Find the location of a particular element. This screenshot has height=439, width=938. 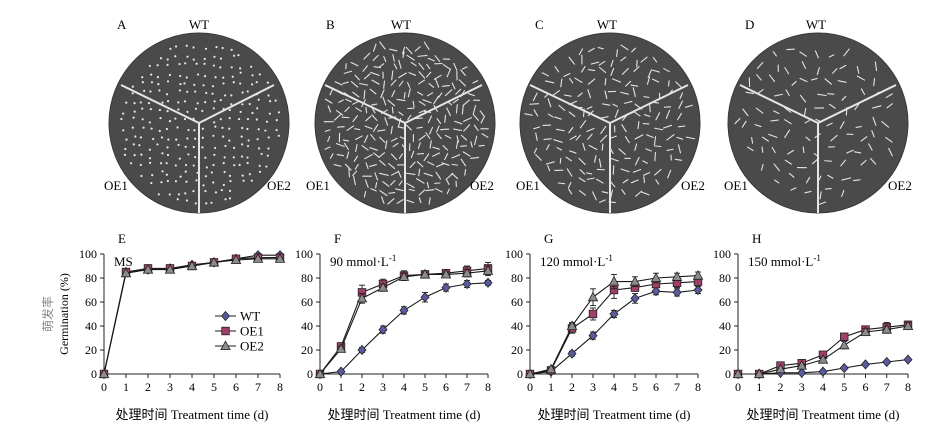

y-tick-label: 100 is located at coordinates (304, 254).